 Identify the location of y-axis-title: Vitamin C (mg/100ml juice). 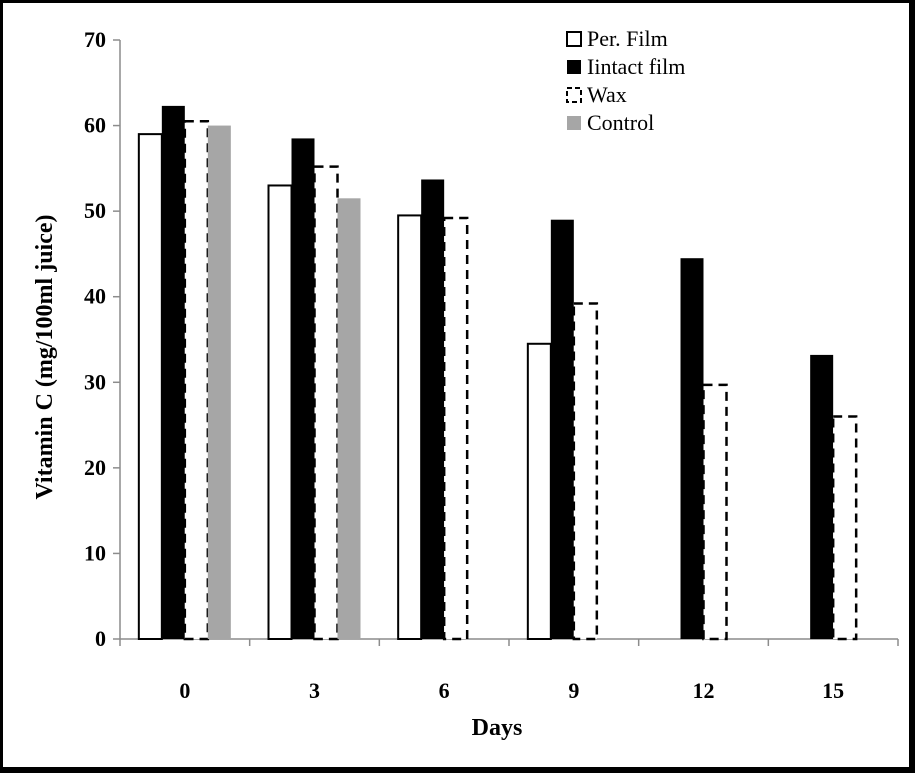
(45, 356).